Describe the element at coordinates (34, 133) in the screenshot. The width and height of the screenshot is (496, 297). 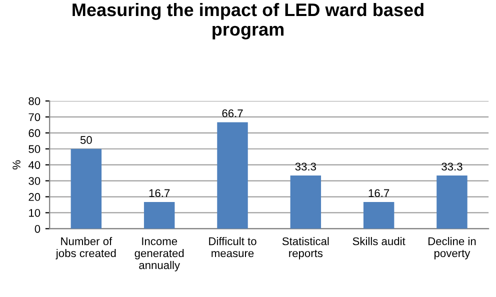
I see `y-tick-label: 60` at that location.